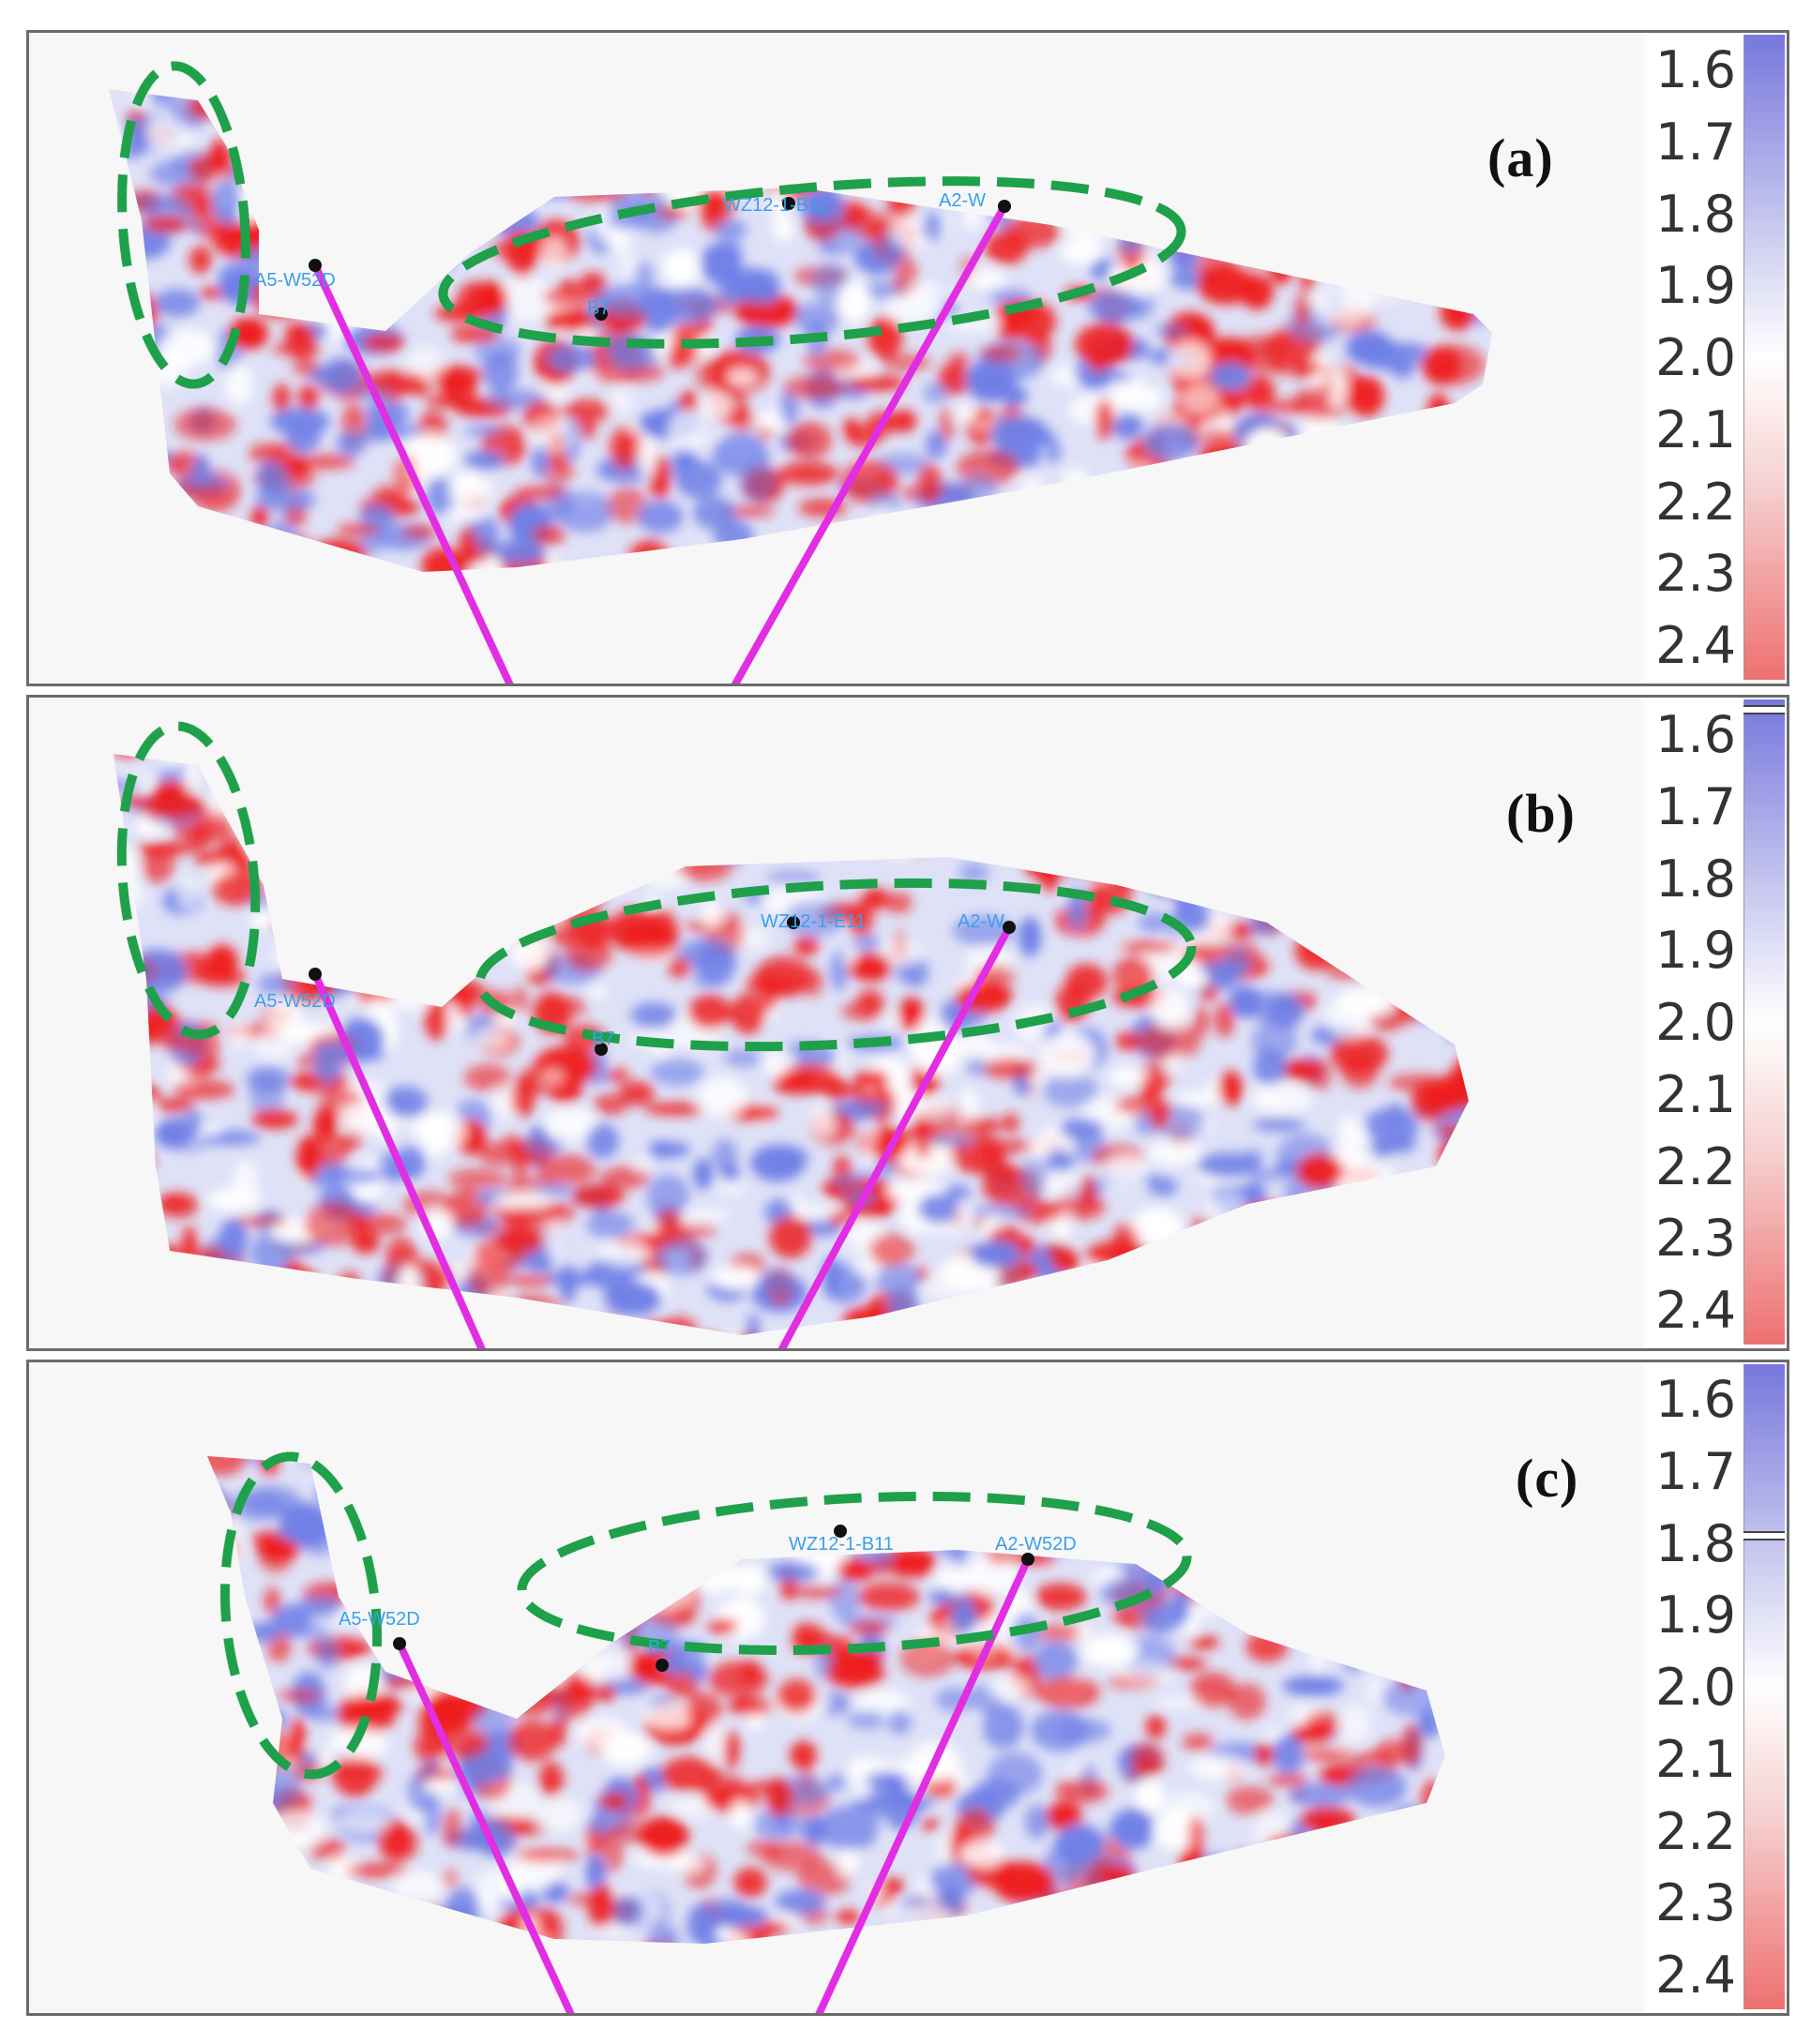  Describe the element at coordinates (1547, 1479) in the screenshot. I see `panel-label: (c)` at that location.